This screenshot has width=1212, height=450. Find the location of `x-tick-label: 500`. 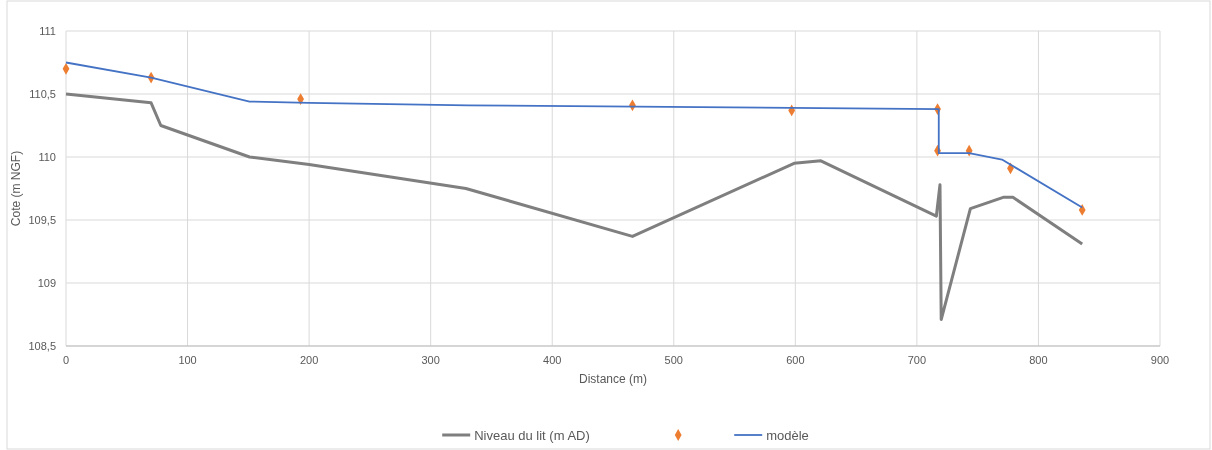

x-tick-label: 500 is located at coordinates (673, 360).